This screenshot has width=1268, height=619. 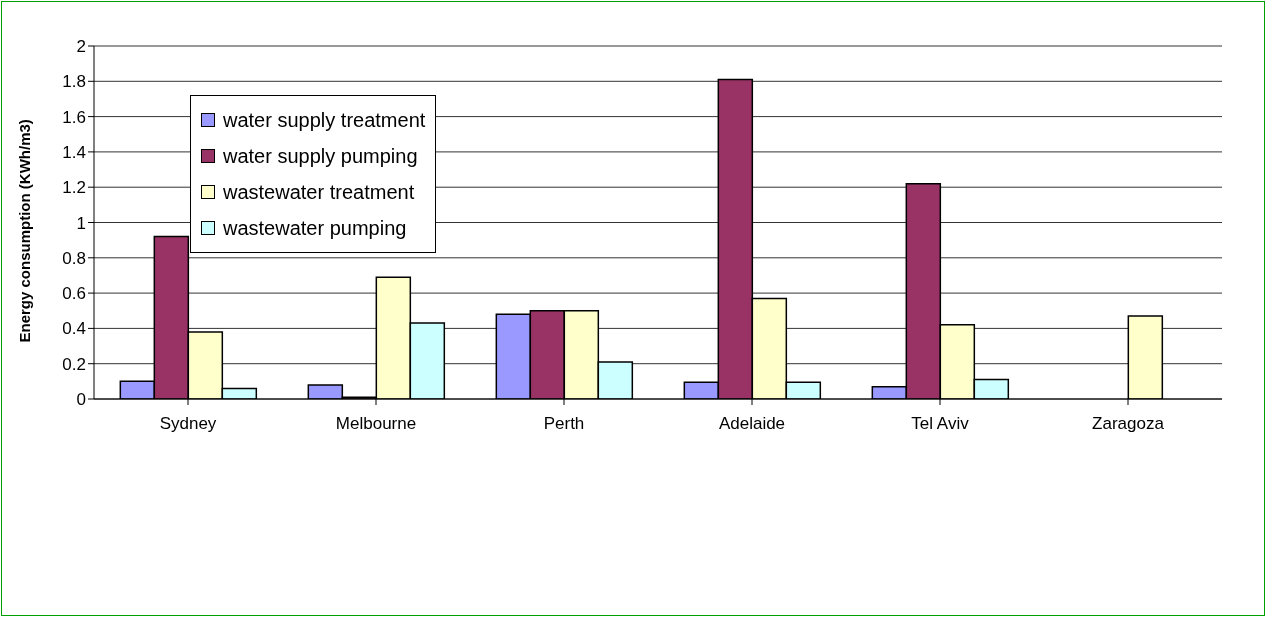 What do you see at coordinates (74, 258) in the screenshot?
I see `y-tick-label: 0.8` at bounding box center [74, 258].